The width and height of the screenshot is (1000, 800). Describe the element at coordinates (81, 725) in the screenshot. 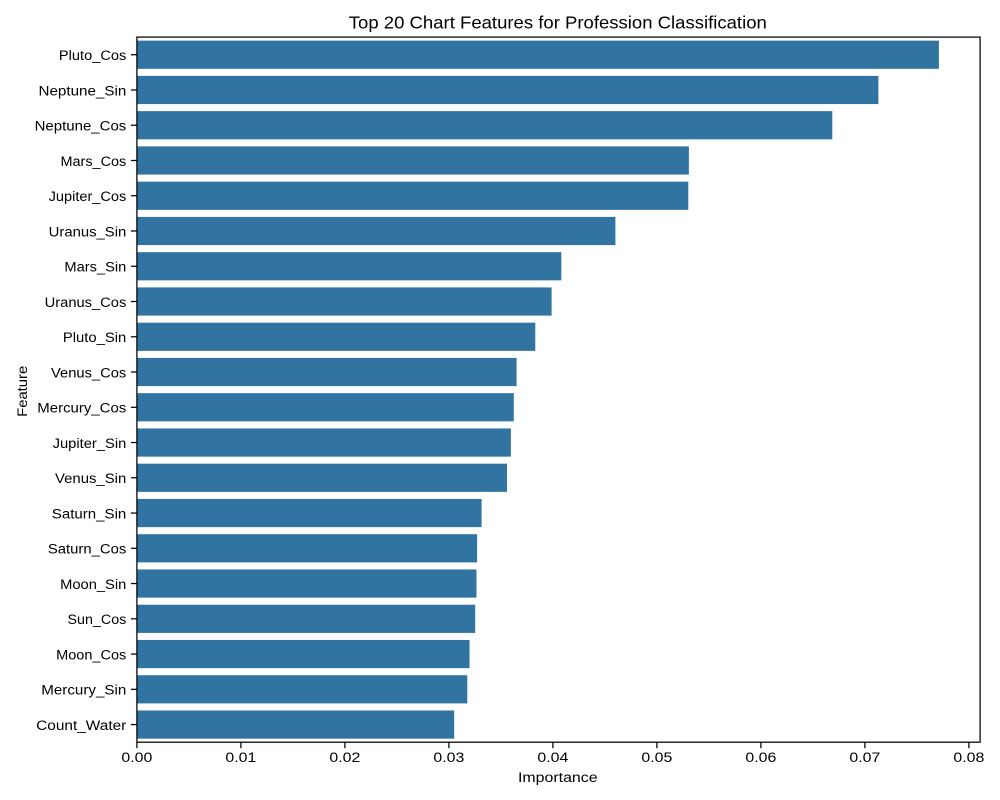

I see `svg-text: Count_Water` at that location.